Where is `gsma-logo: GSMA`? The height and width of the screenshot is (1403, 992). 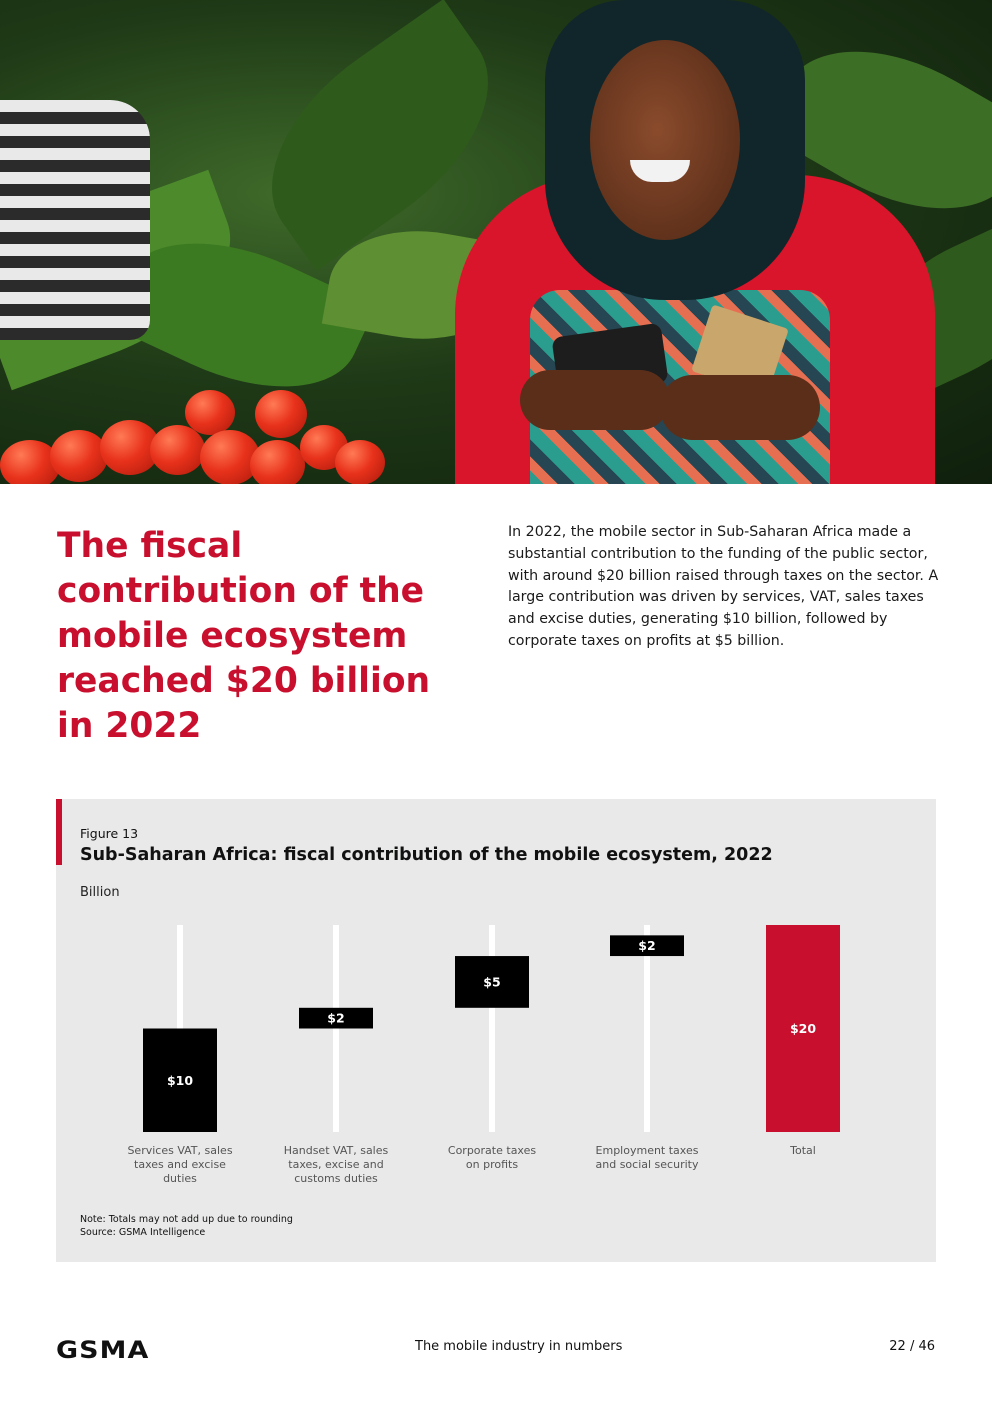
gsma-logo: GSMA is located at coordinates (103, 1350).